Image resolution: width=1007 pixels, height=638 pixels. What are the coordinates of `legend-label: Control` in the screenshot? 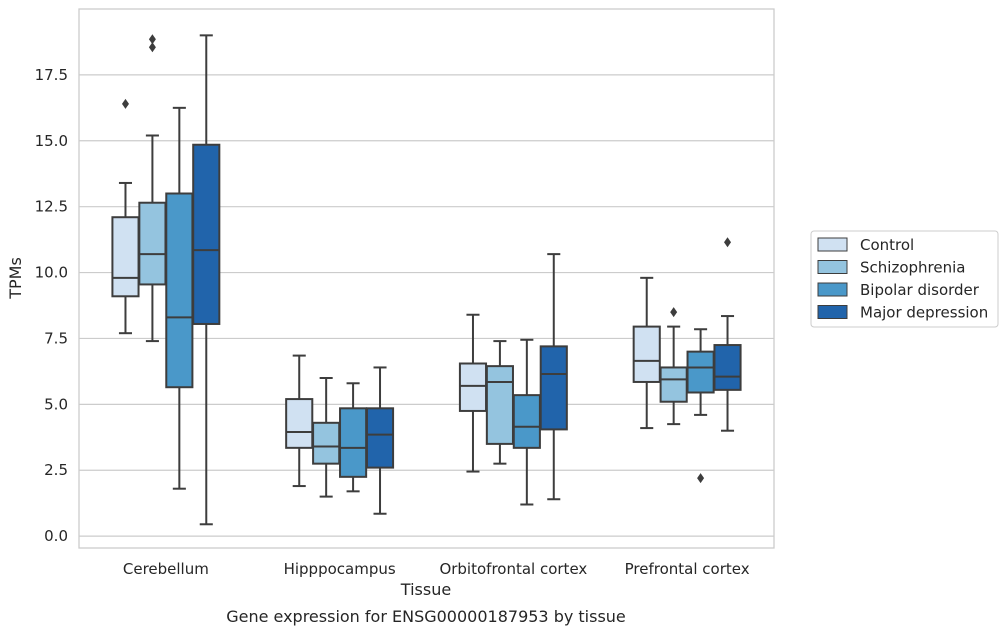 It's located at (887, 245).